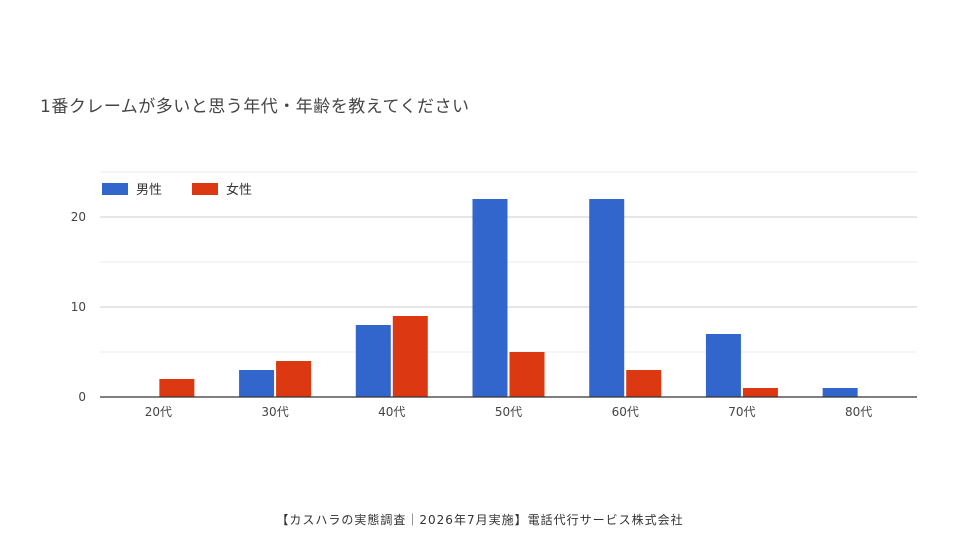  What do you see at coordinates (741, 412) in the screenshot?
I see `x-tick-label: 70代` at bounding box center [741, 412].